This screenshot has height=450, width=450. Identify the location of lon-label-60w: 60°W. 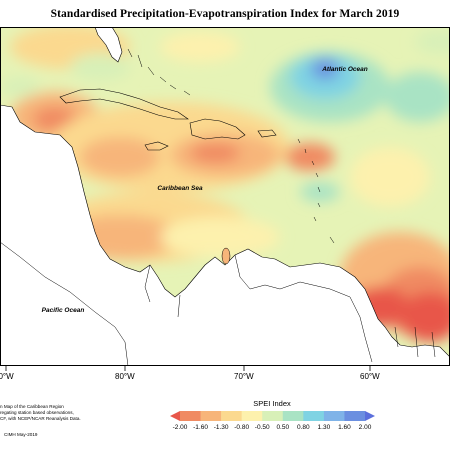
(370, 376).